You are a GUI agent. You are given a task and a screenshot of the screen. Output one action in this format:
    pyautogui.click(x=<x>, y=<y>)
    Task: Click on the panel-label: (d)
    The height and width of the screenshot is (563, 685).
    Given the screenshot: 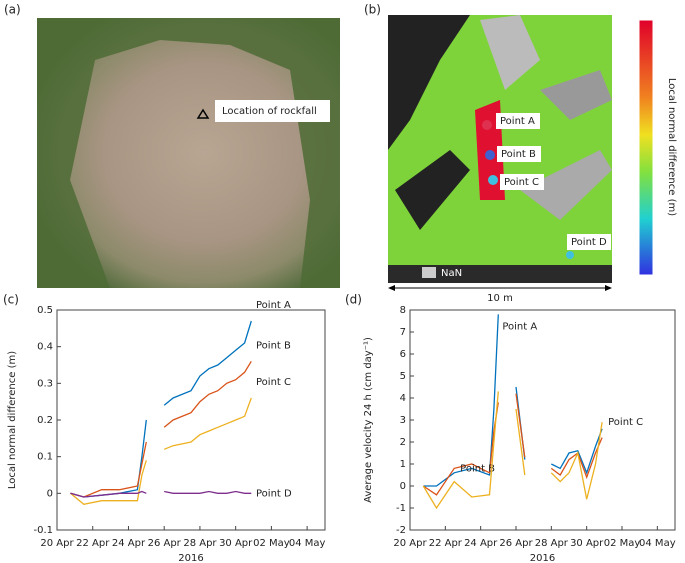 What is the action you would take?
    pyautogui.click(x=353, y=300)
    